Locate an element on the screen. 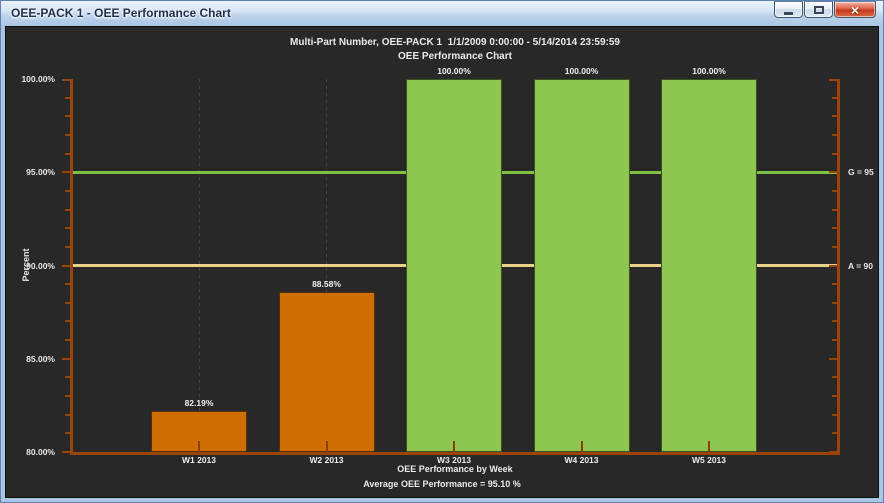  window-title: OEE-PACK 1 - OEE Performance Chart is located at coordinates (121, 13).